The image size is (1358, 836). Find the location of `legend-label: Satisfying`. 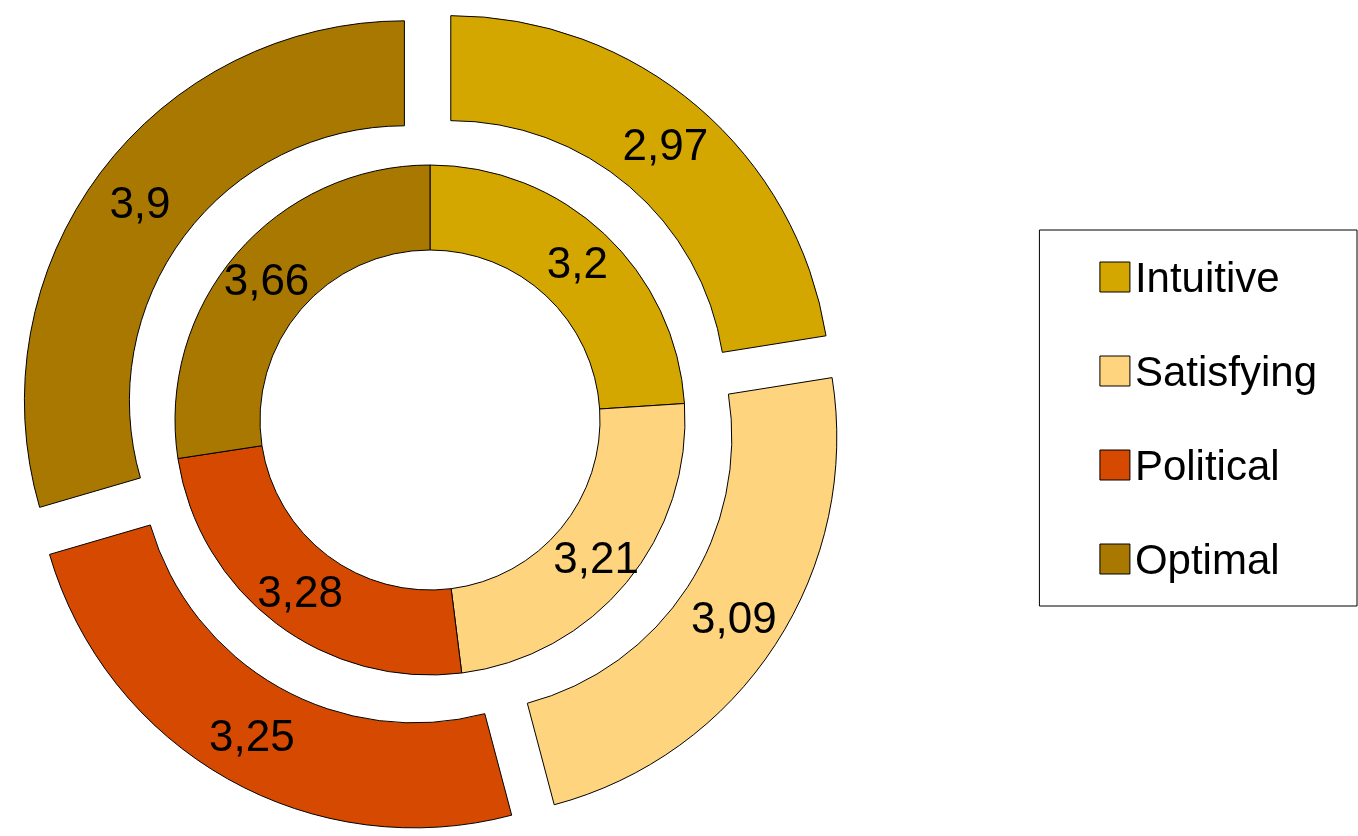

legend-label: Satisfying is located at coordinates (1225, 371).